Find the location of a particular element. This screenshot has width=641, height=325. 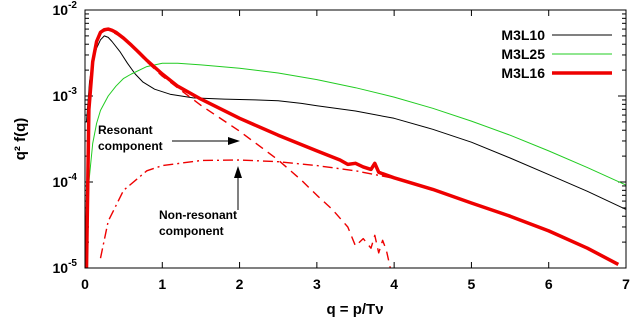

annotation-resonant: Resonant component is located at coordinates (169, 138).